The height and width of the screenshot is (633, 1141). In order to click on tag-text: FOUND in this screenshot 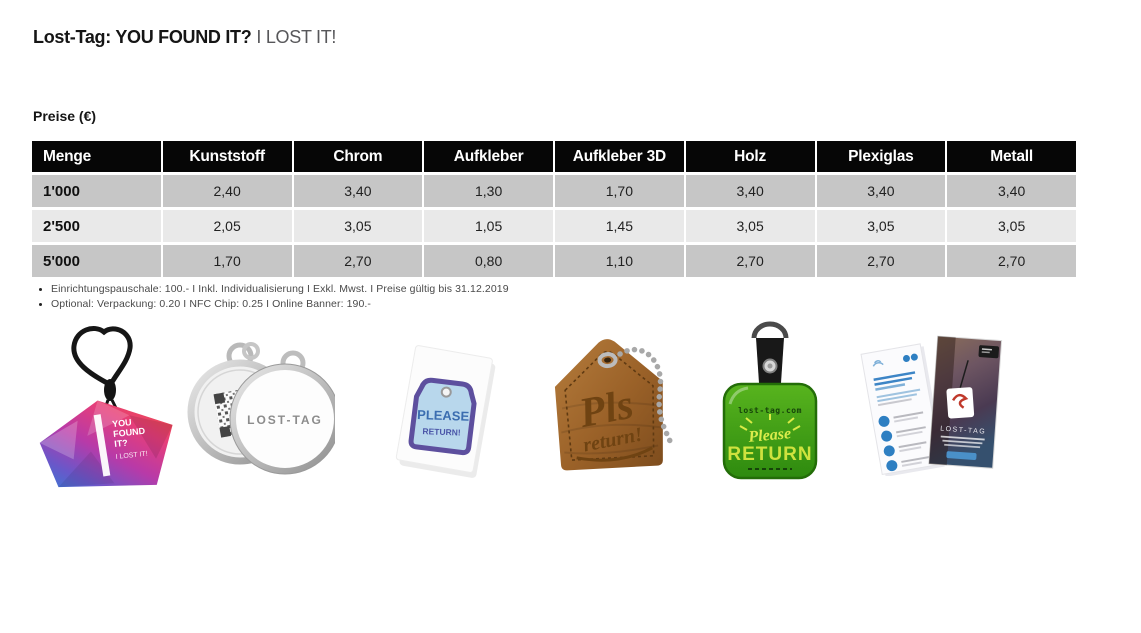, I will do `click(129, 432)`.